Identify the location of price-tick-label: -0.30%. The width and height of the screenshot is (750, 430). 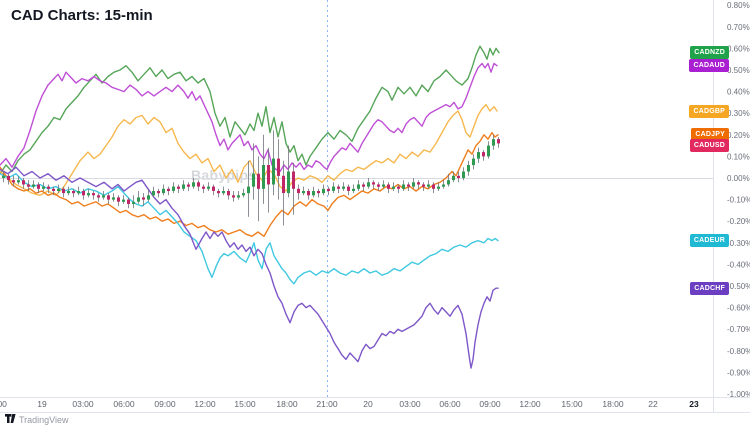
(738, 243).